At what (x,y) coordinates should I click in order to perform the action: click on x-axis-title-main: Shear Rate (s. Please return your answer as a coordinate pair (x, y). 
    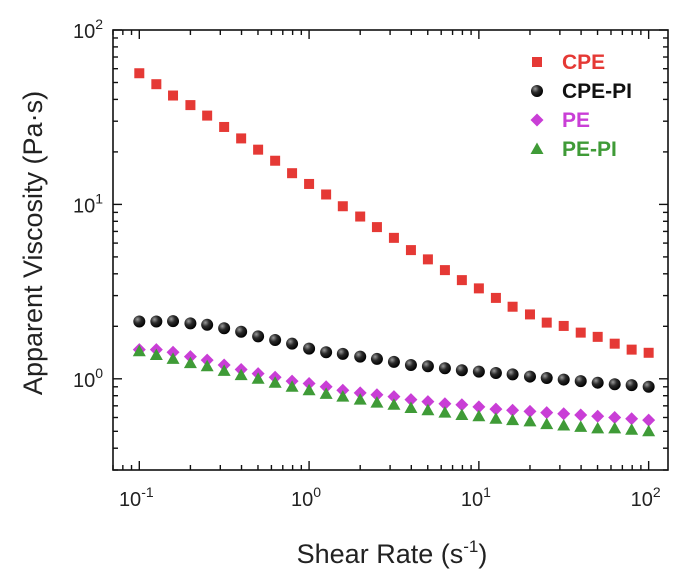
    Looking at the image, I should click on (380, 554).